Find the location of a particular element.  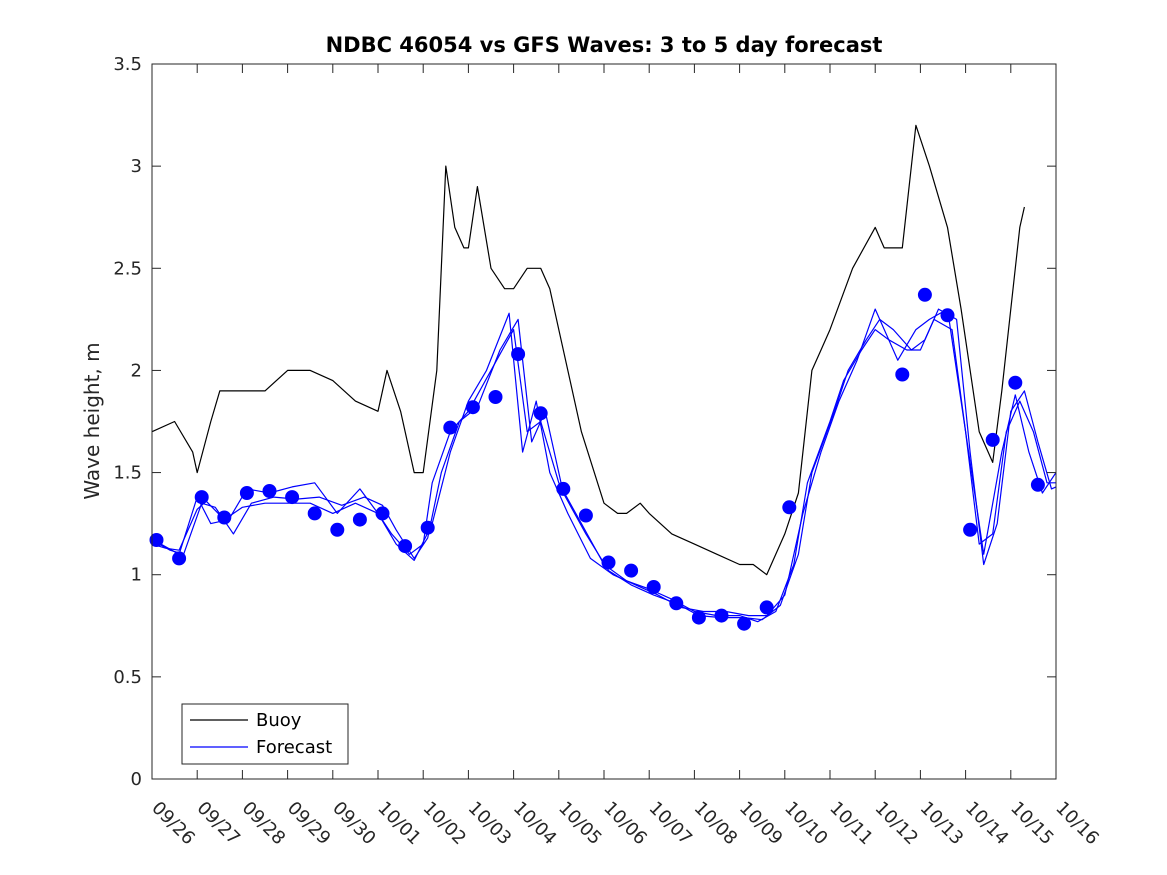

legend-box is located at coordinates (265, 734).